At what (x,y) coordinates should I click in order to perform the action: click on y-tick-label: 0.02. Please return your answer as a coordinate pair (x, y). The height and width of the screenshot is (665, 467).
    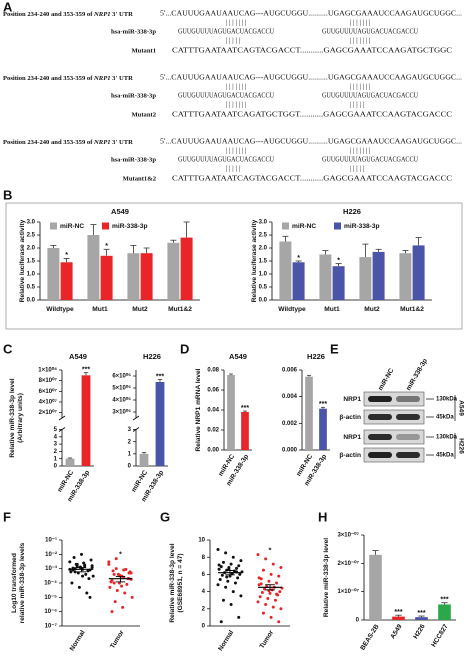
    Looking at the image, I should click on (213, 431).